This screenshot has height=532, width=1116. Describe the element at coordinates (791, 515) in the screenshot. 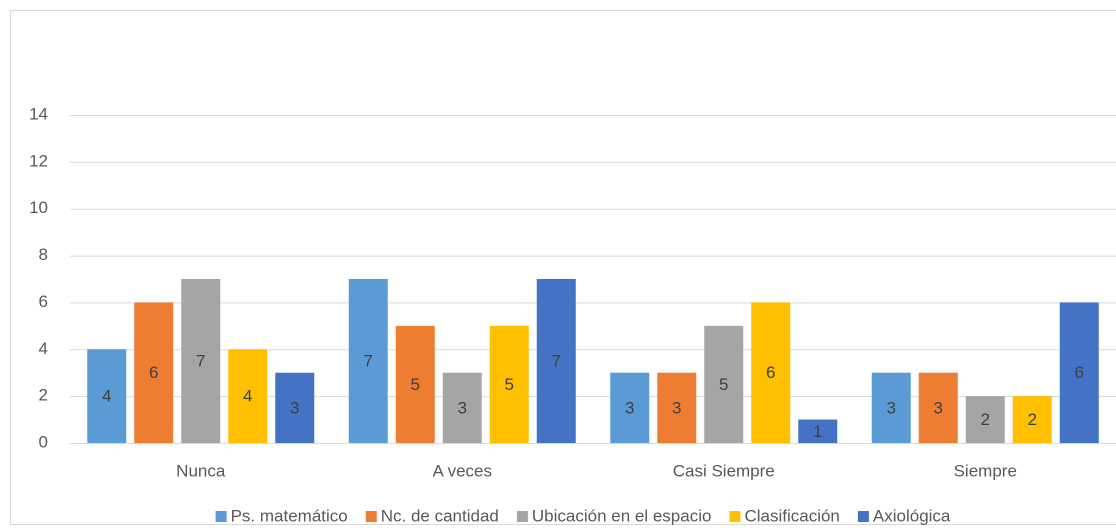

I see `legend-label: Clasificación` at that location.